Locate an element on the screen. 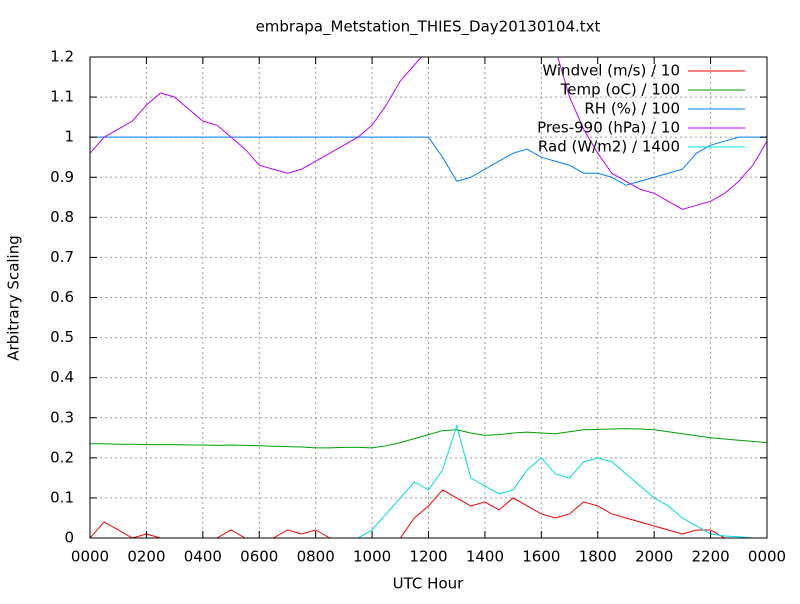  y-tick-label: 1 is located at coordinates (69, 137).